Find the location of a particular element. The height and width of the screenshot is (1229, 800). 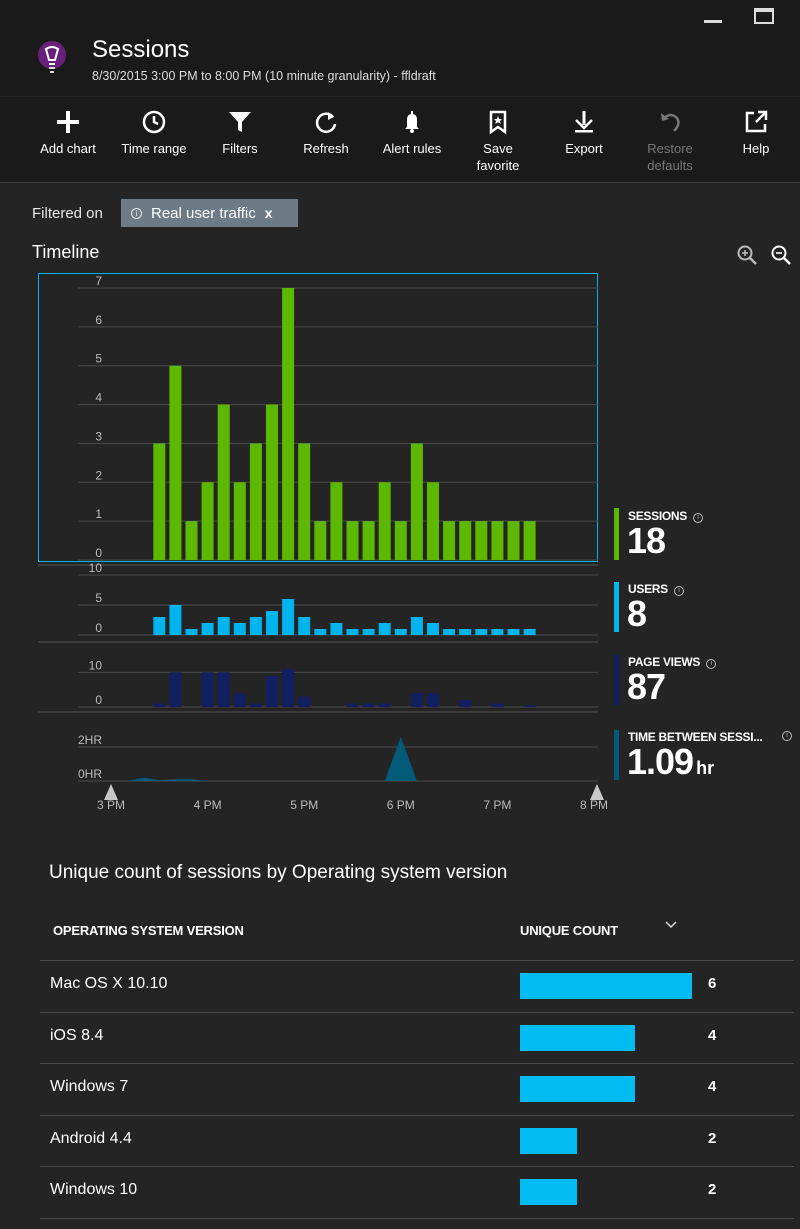

zoom-in-icon is located at coordinates (747, 255).